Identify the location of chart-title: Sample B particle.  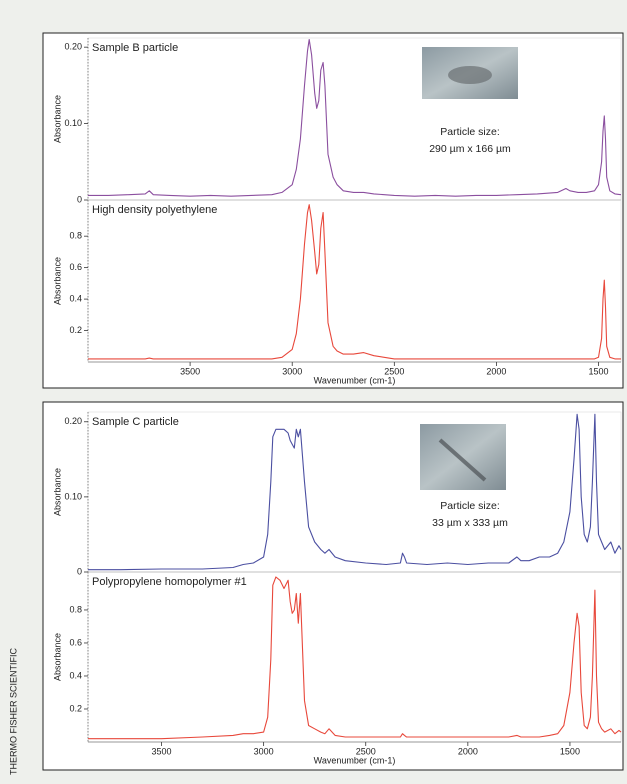
(135, 48).